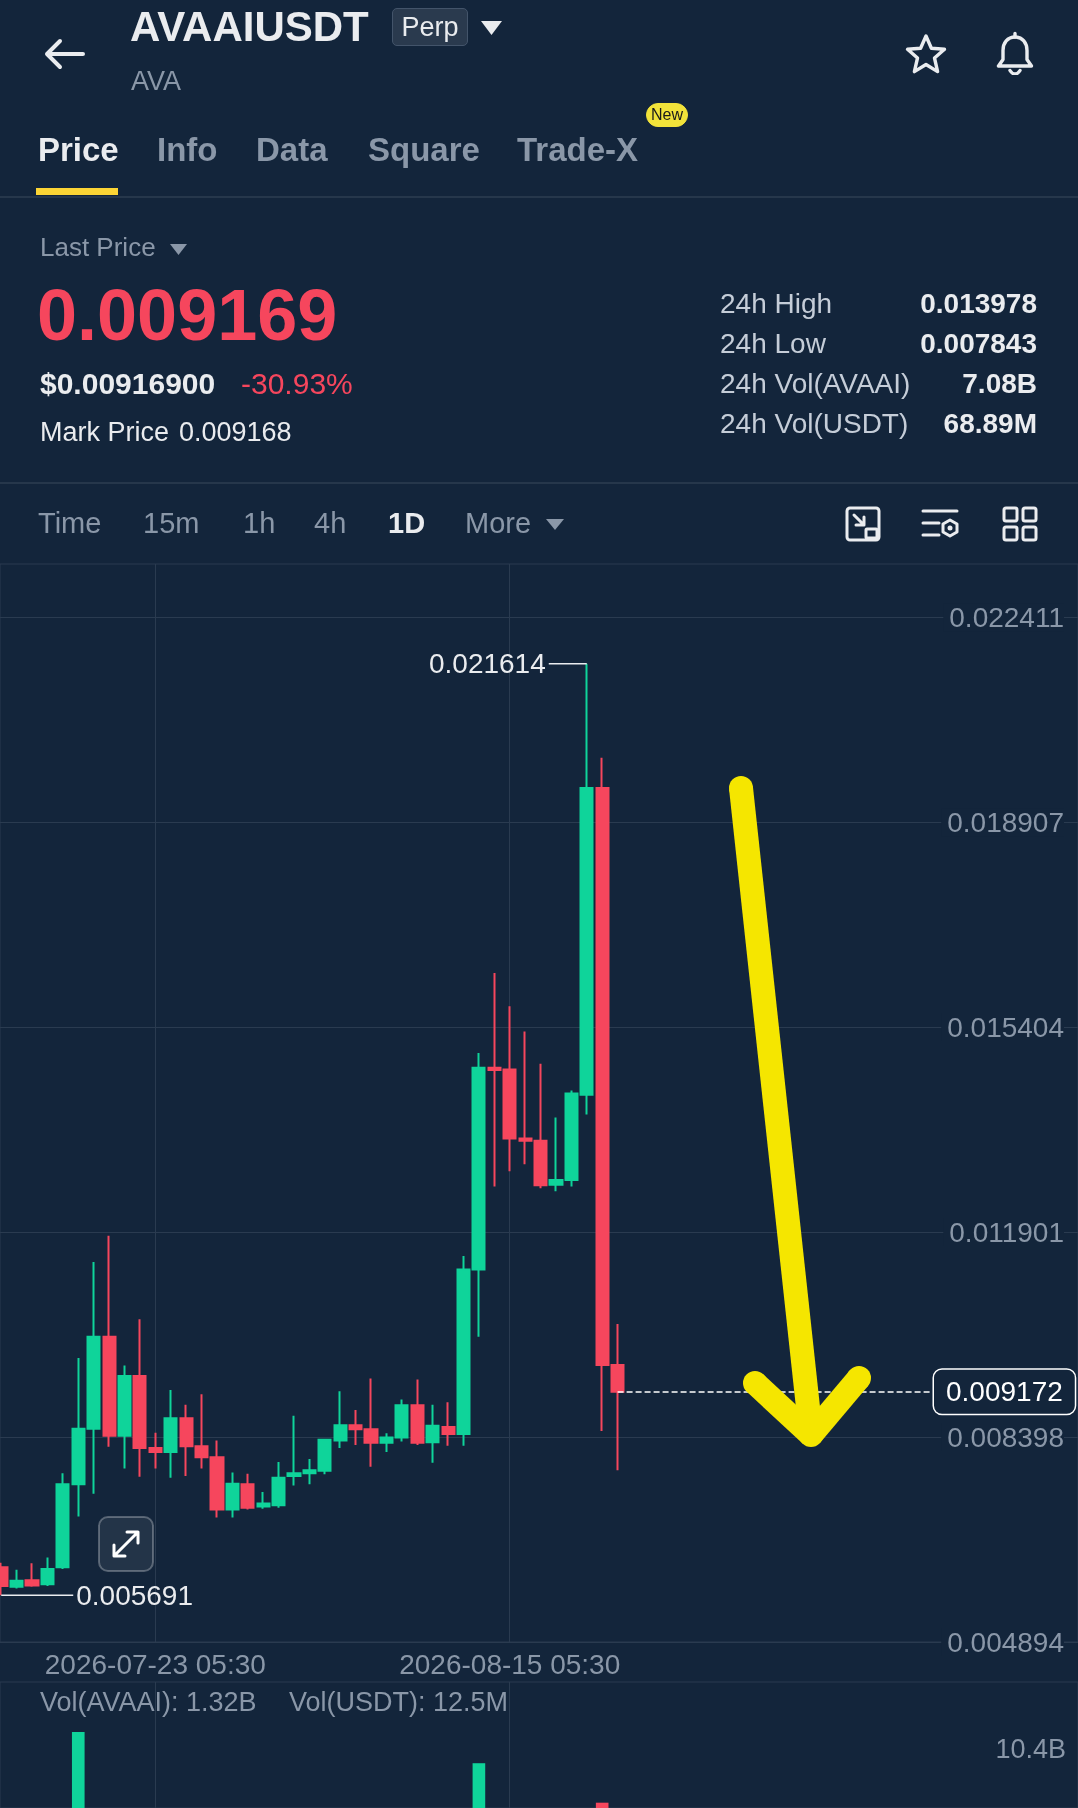 This screenshot has height=1808, width=1078. What do you see at coordinates (1030, 1750) in the screenshot?
I see `annotation: 10.4B` at bounding box center [1030, 1750].